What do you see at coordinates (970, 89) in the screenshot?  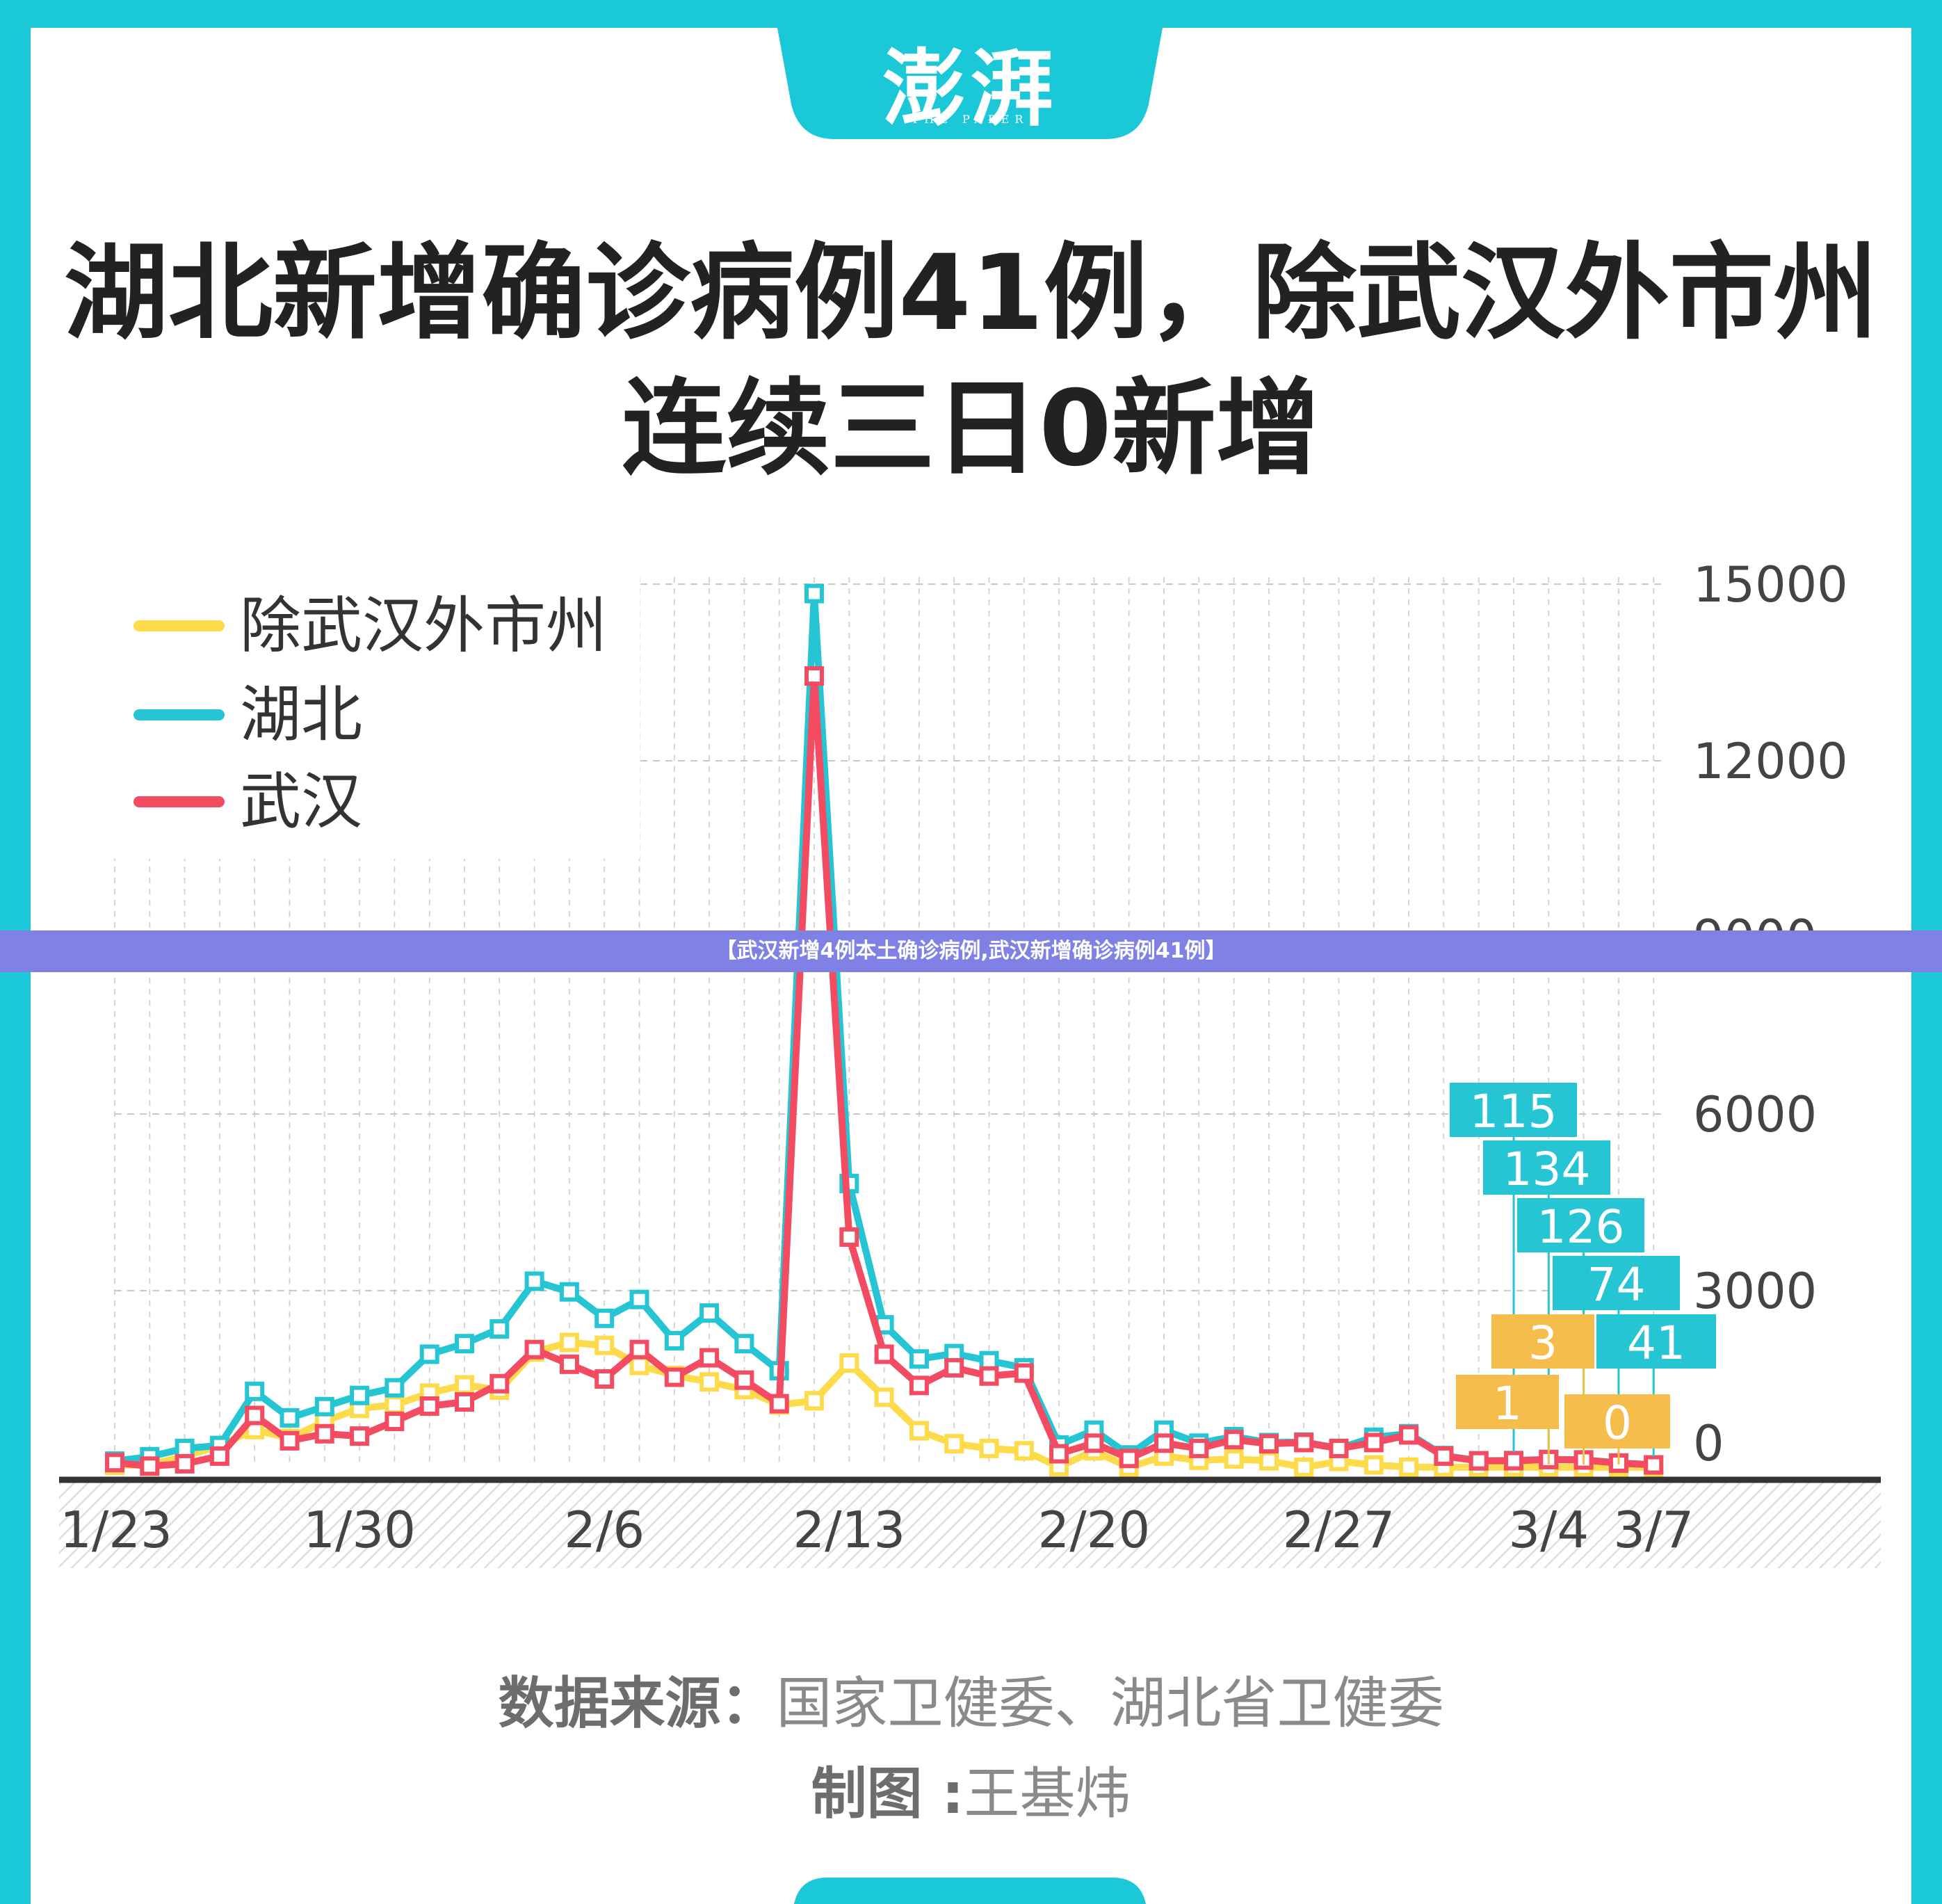 I see `logo: 澎湃` at bounding box center [970, 89].